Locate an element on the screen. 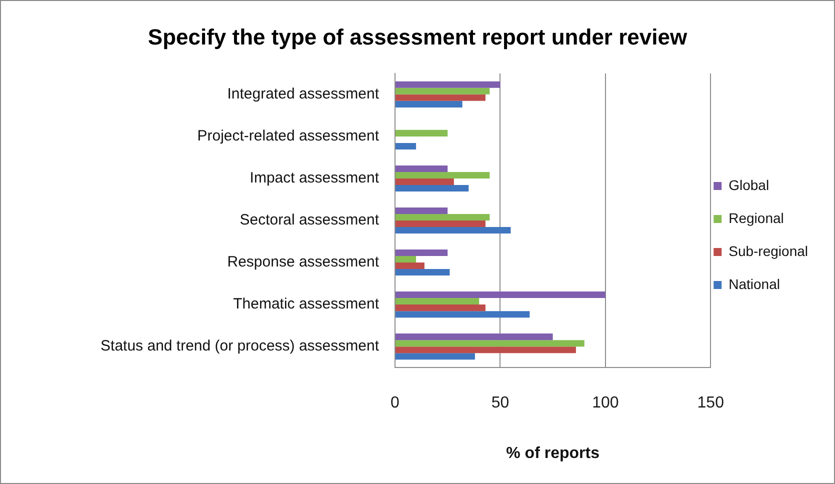 The width and height of the screenshot is (835, 484). y-tick-label: Project-related assessment is located at coordinates (288, 136).